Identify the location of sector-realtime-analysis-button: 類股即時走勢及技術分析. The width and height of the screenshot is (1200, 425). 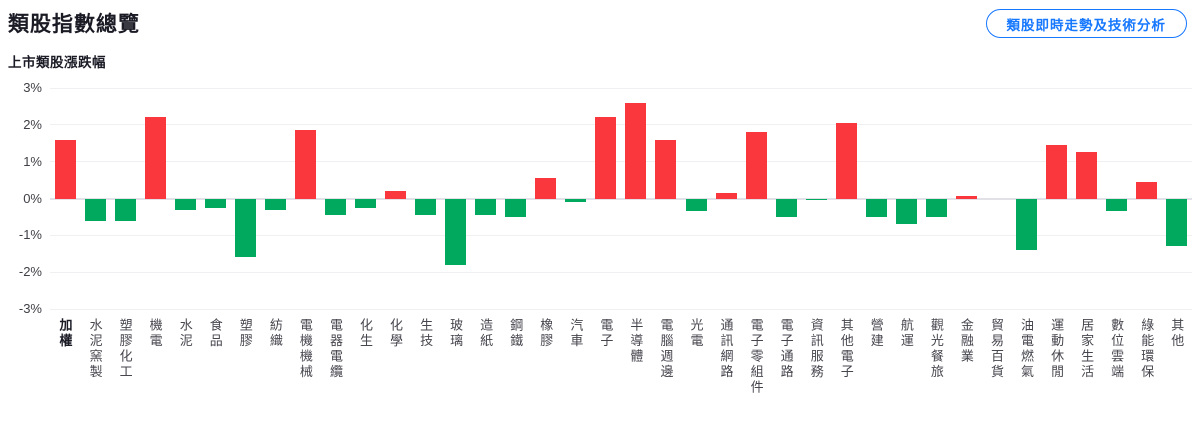
(1086, 23).